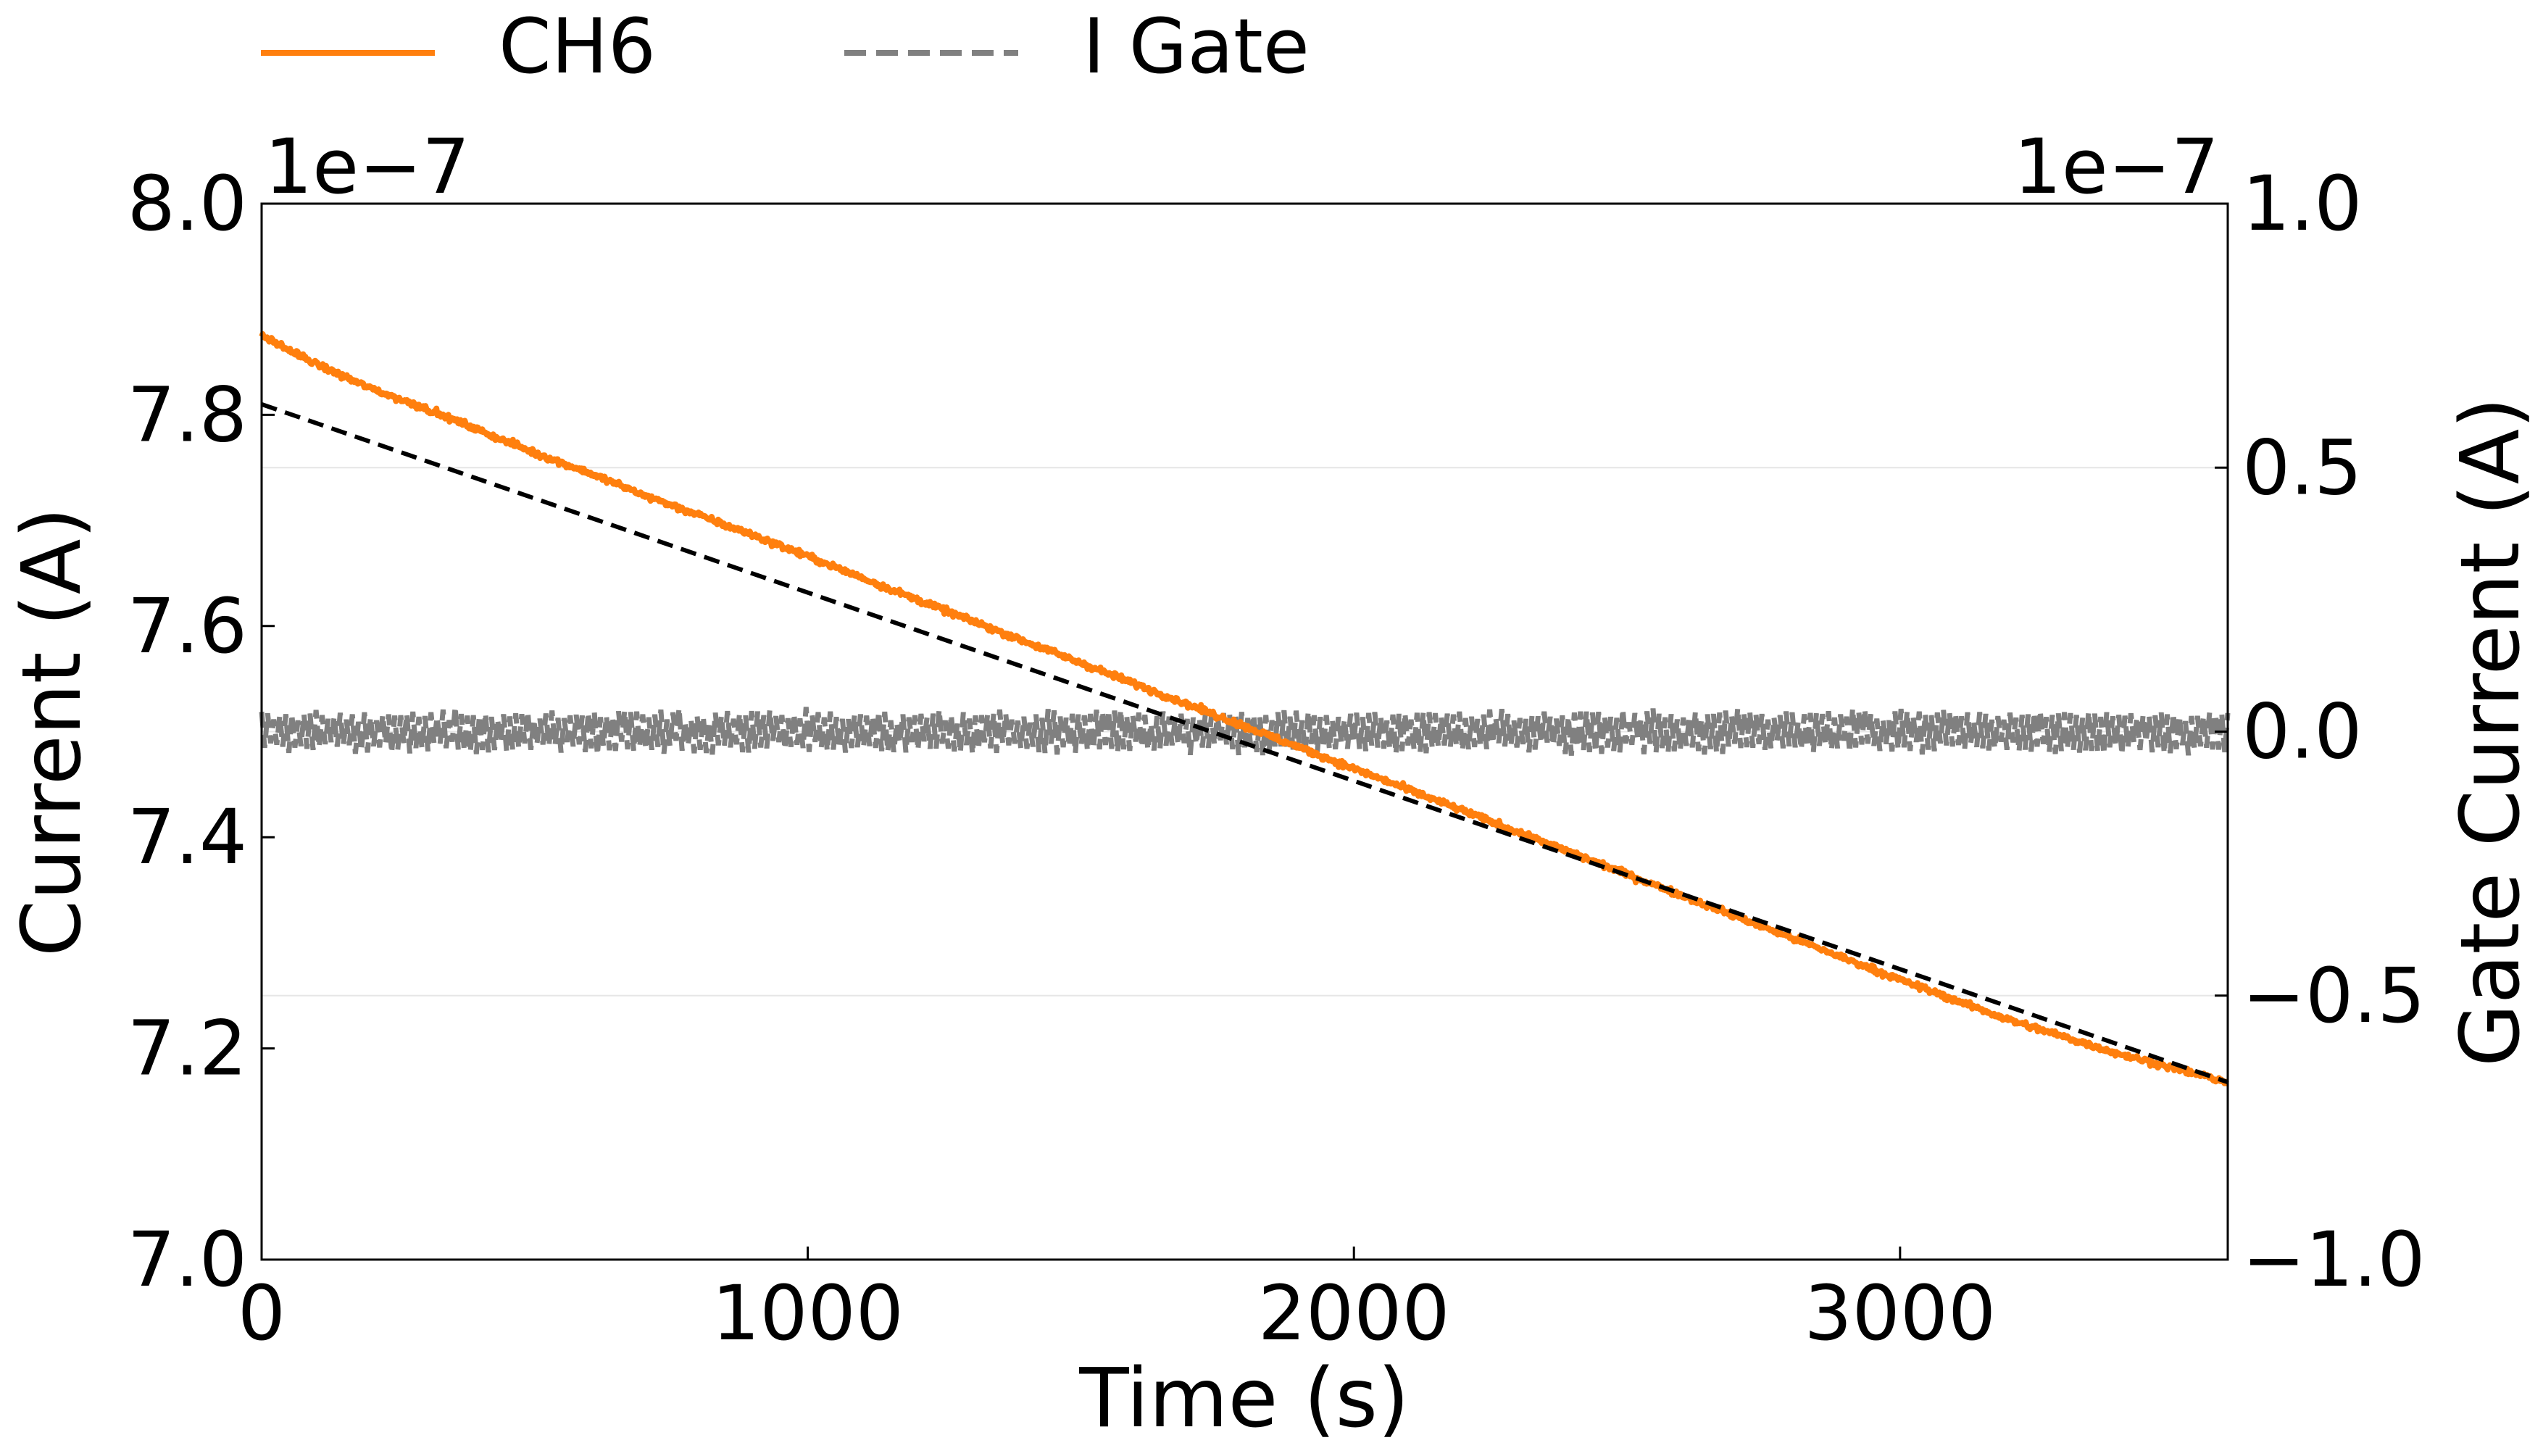 The width and height of the screenshot is (2543, 1456). I want to click on y2-axis-offset: 1e−7, so click(2116, 166).